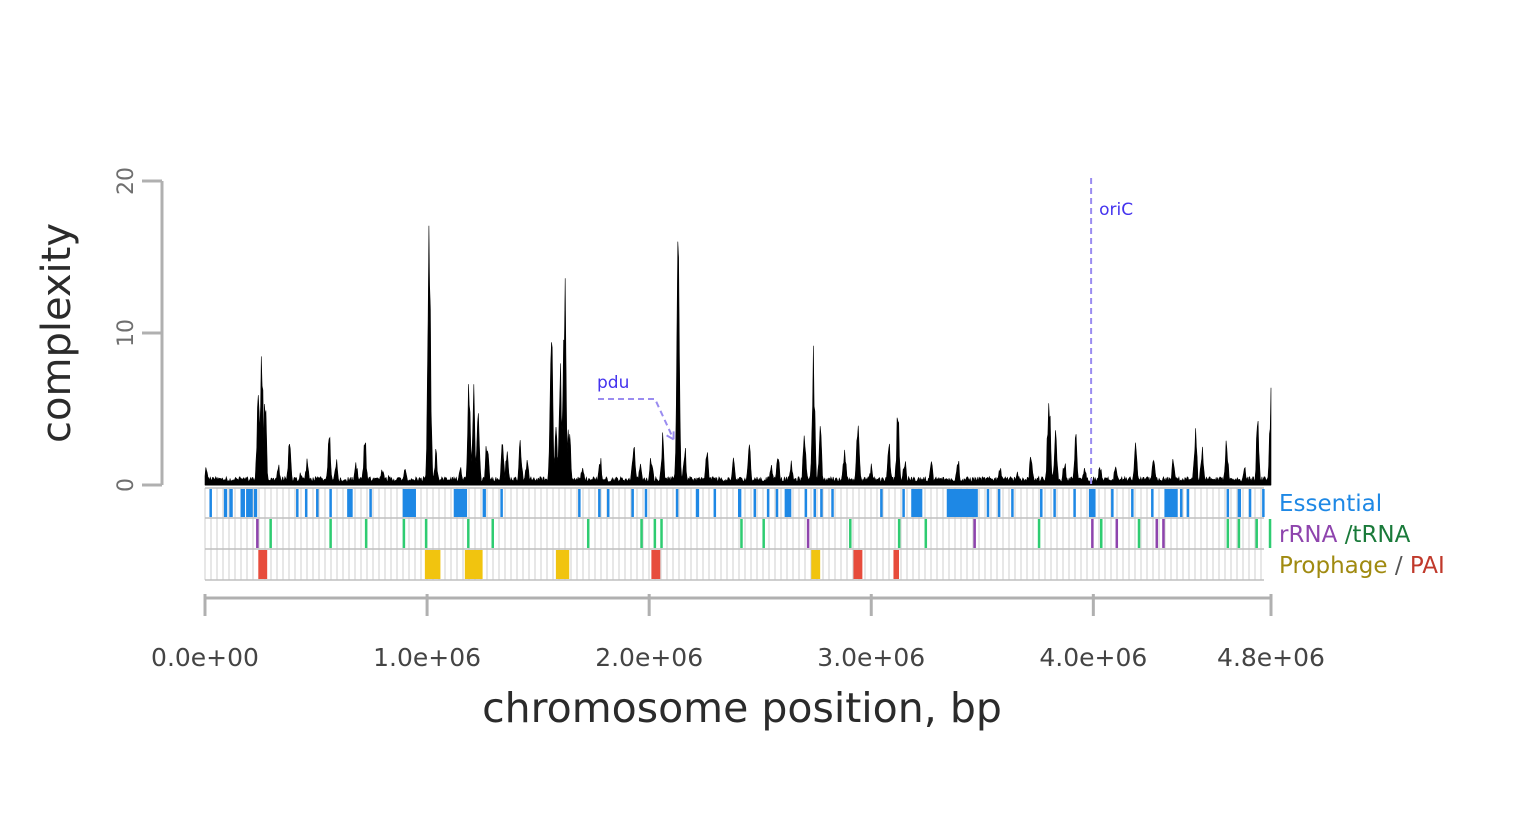 This screenshot has width=1519, height=819. I want to click on legend-entry: Essential, so click(1330, 504).